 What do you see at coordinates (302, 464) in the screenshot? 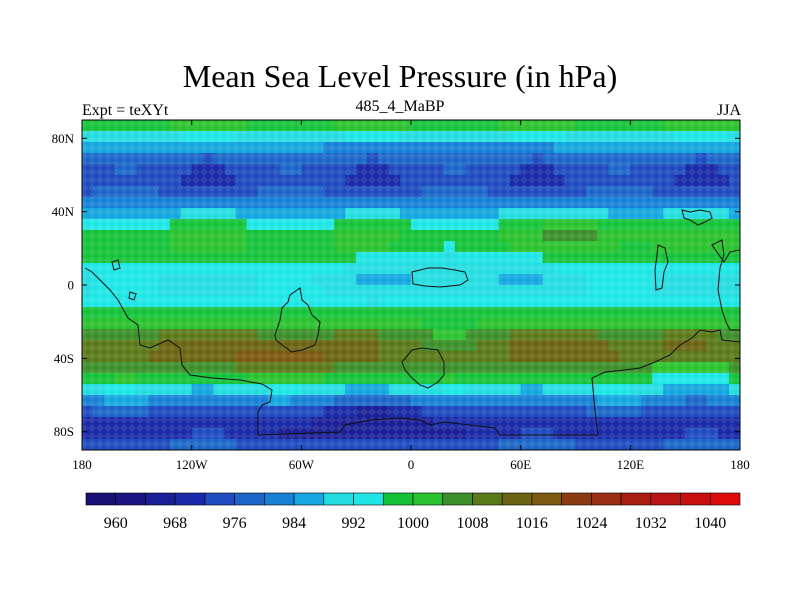
I see `x-tick-label: 60W` at bounding box center [302, 464].